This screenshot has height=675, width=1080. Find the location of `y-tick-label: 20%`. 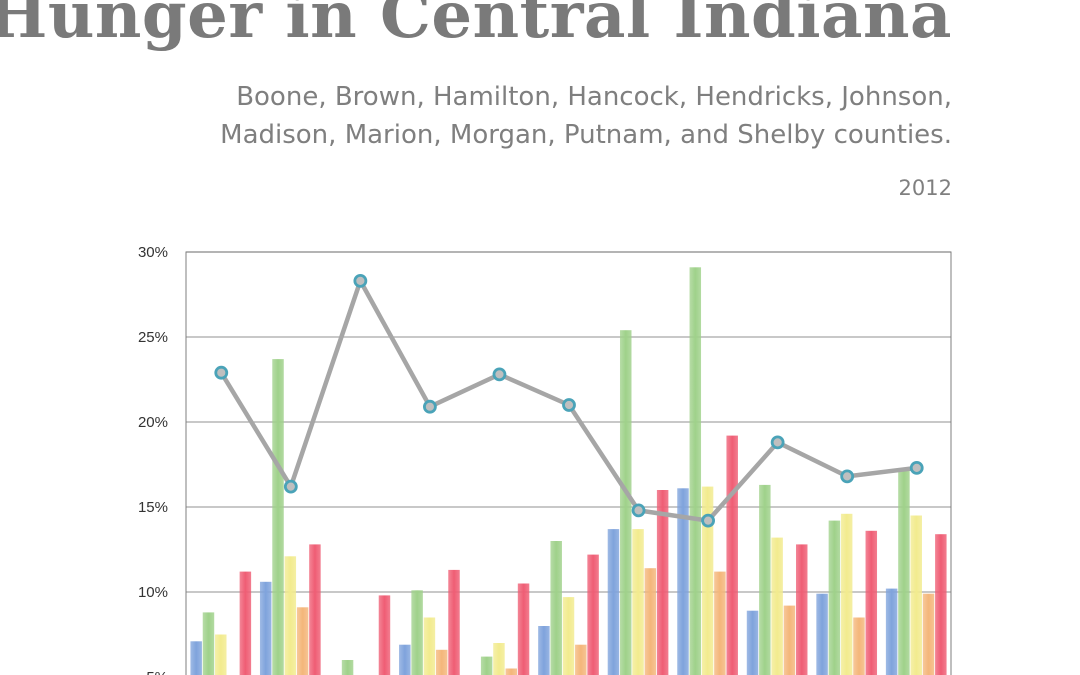

y-tick-label: 20% is located at coordinates (153, 422).